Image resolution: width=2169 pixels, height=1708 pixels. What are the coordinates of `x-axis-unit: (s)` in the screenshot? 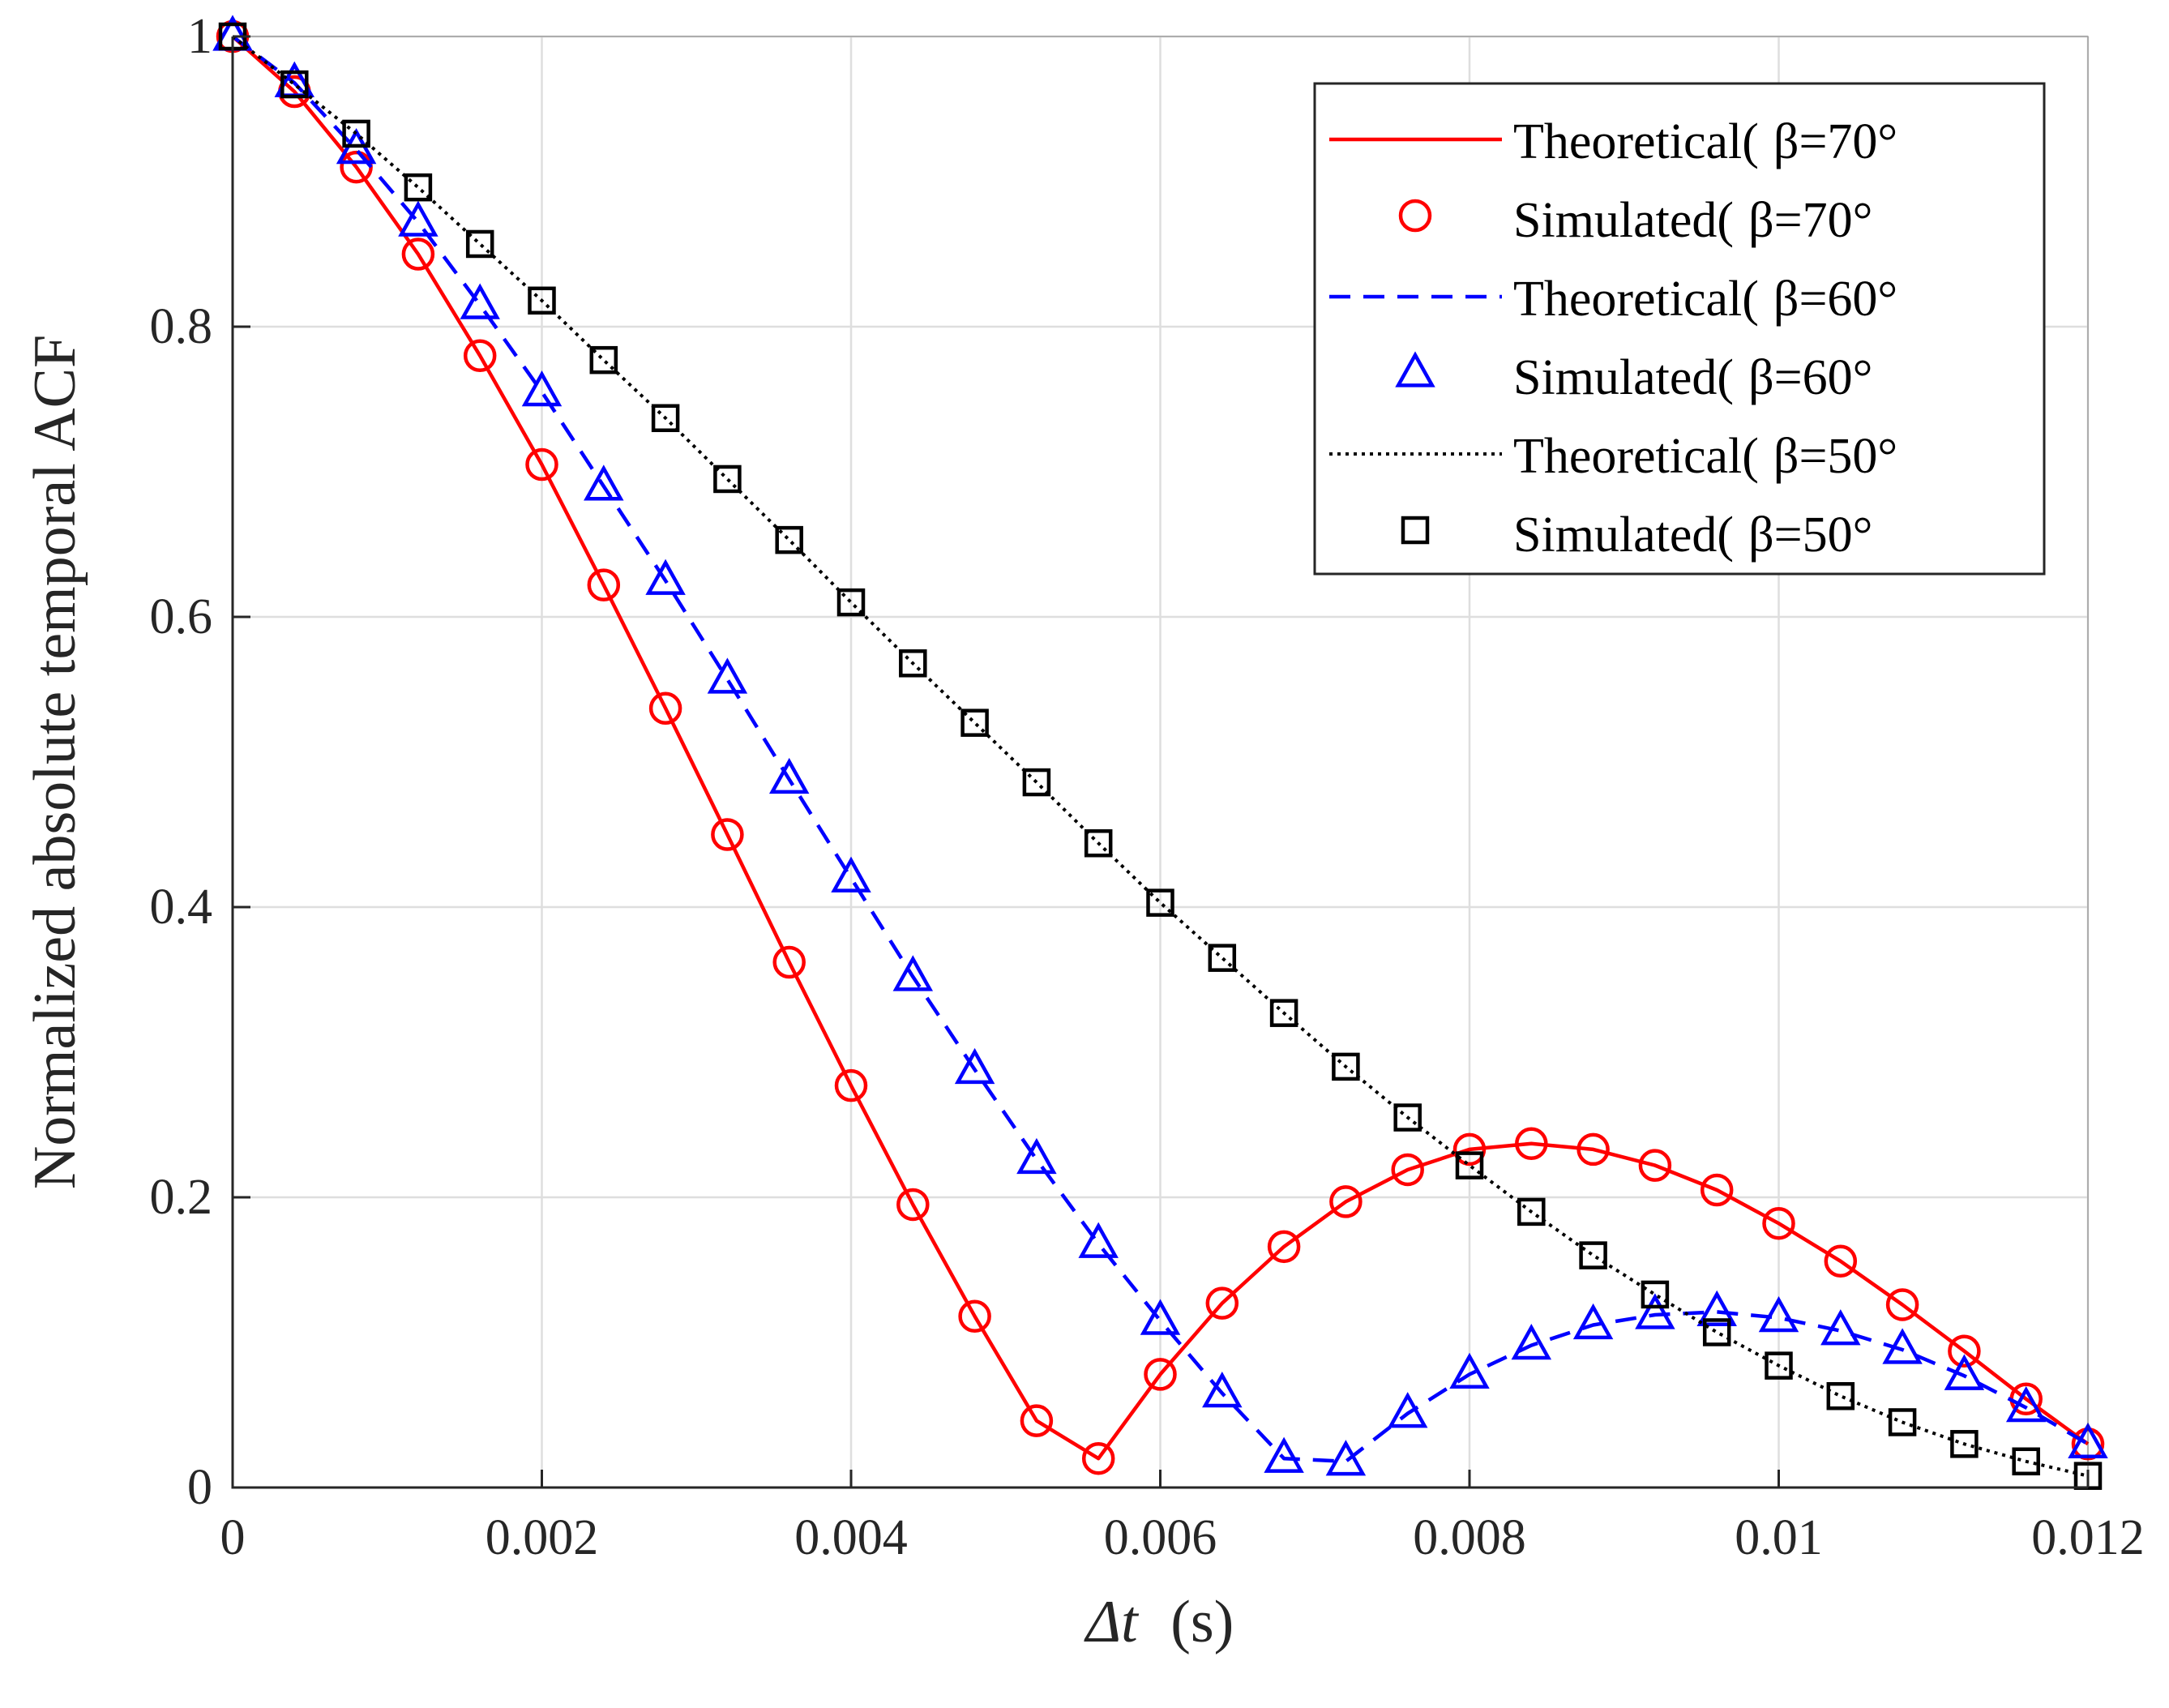 It's located at (1202, 1622).